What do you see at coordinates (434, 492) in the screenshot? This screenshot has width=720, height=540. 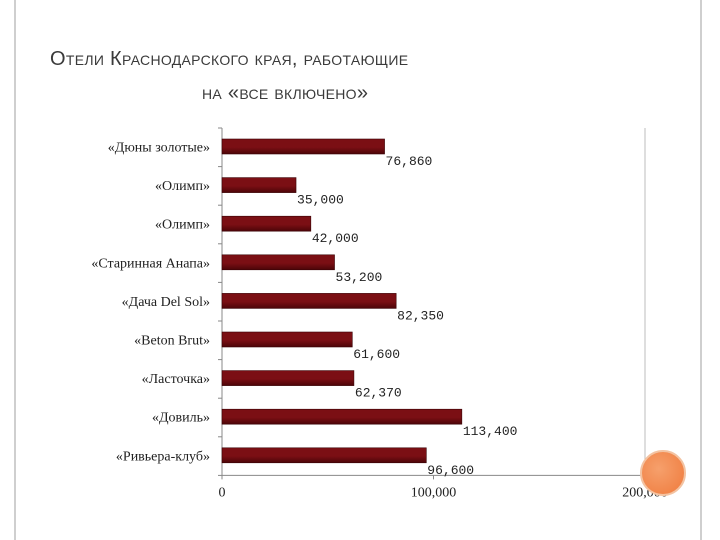 I see `x-axis-tick-label: 100,000` at bounding box center [434, 492].